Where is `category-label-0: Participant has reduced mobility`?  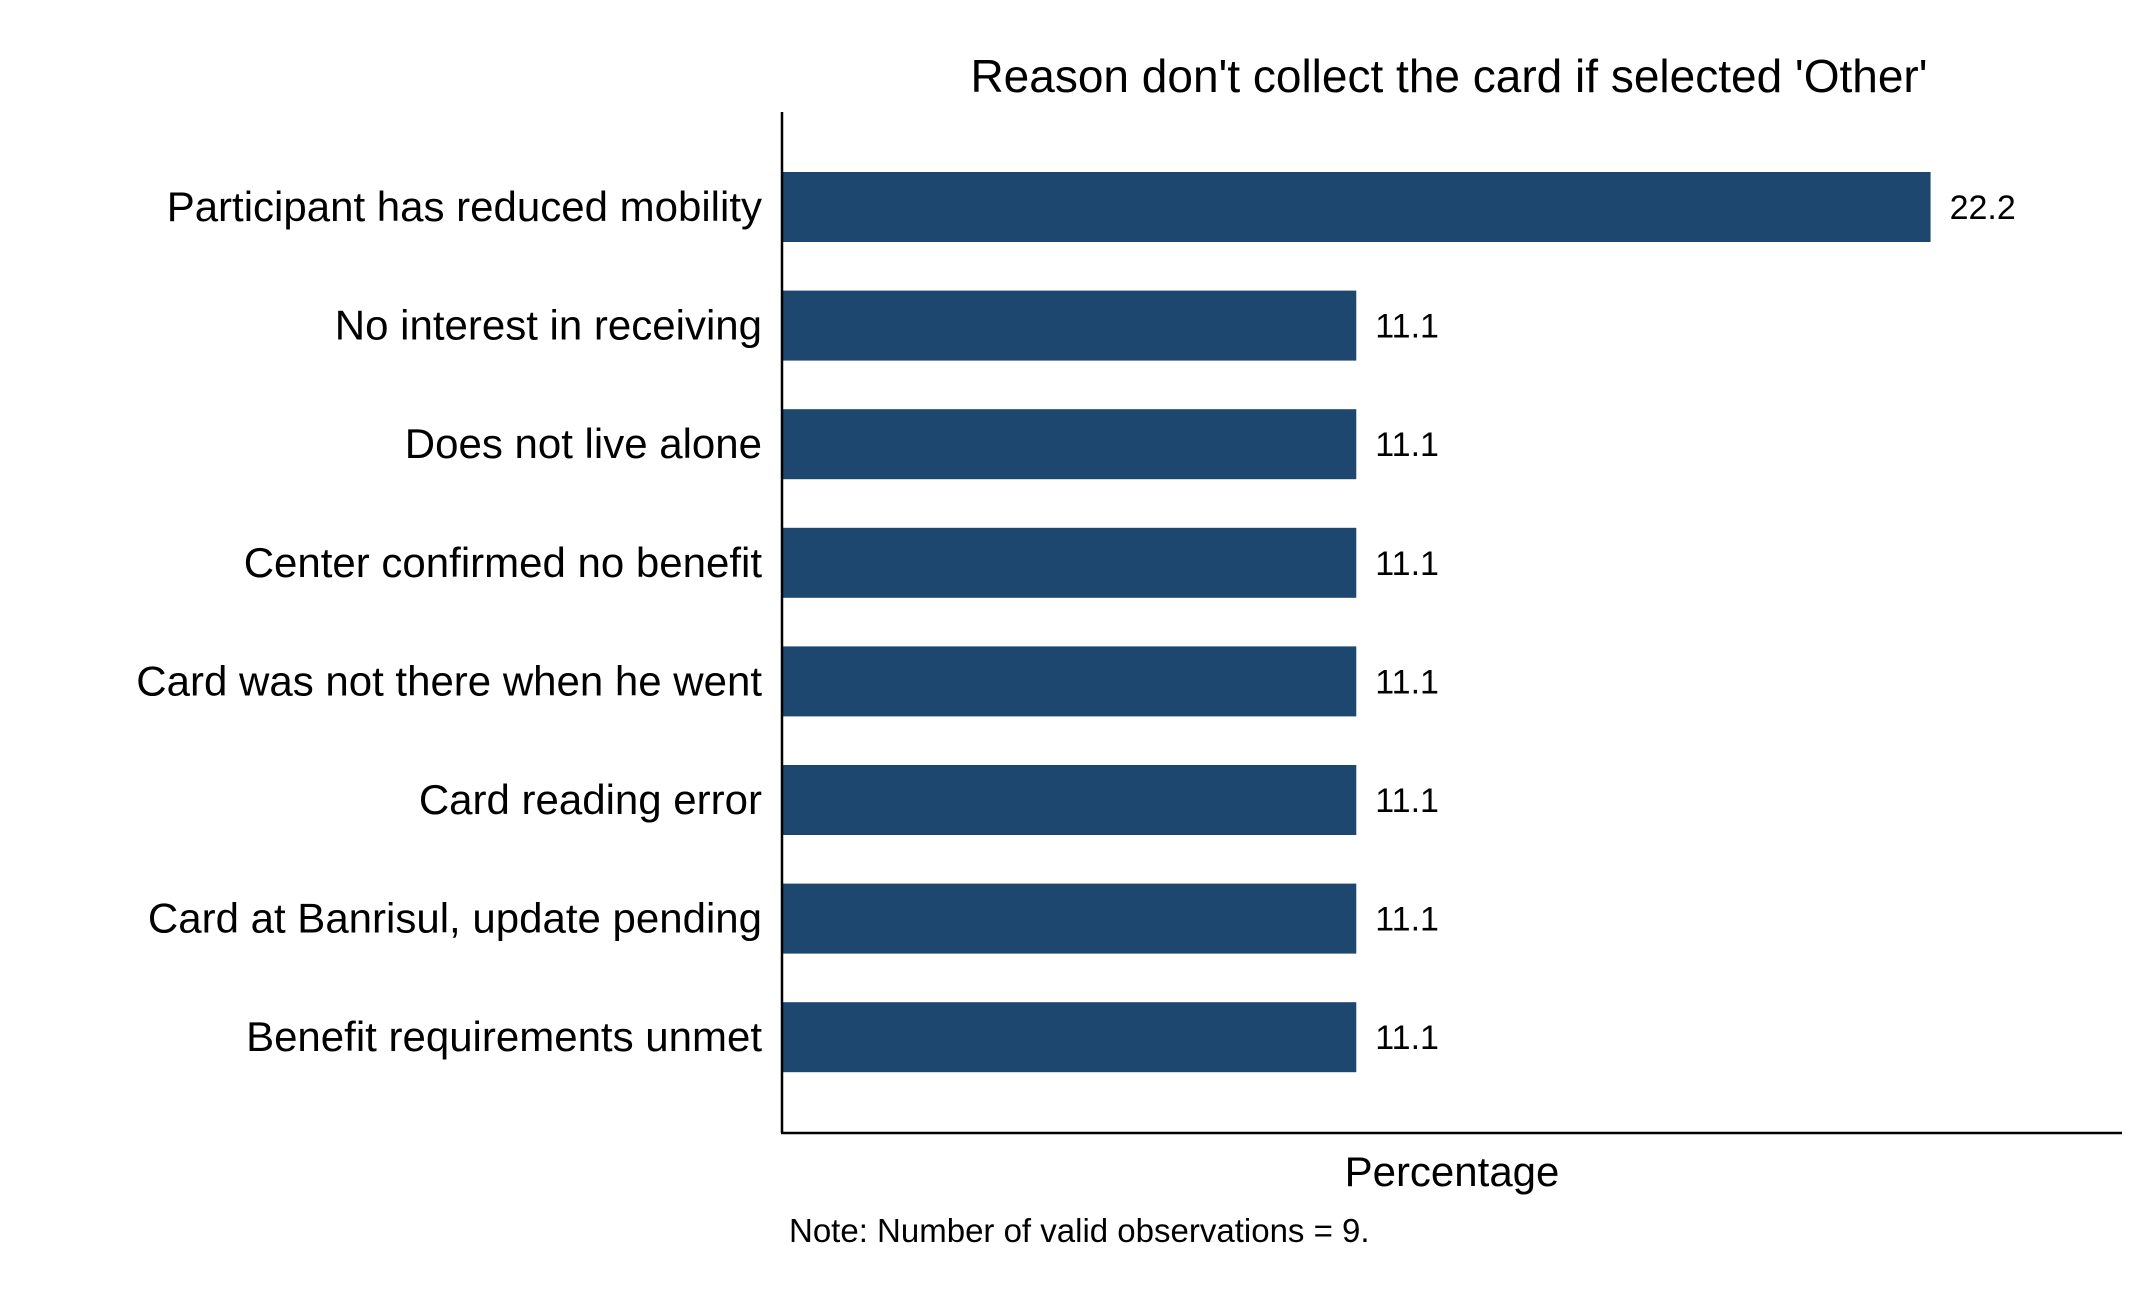 category-label-0: Participant has reduced mobility is located at coordinates (464, 206).